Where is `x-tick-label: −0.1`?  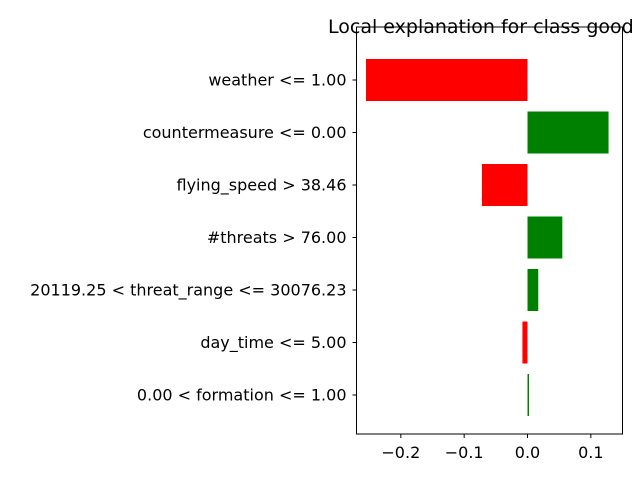
x-tick-label: −0.1 is located at coordinates (464, 452).